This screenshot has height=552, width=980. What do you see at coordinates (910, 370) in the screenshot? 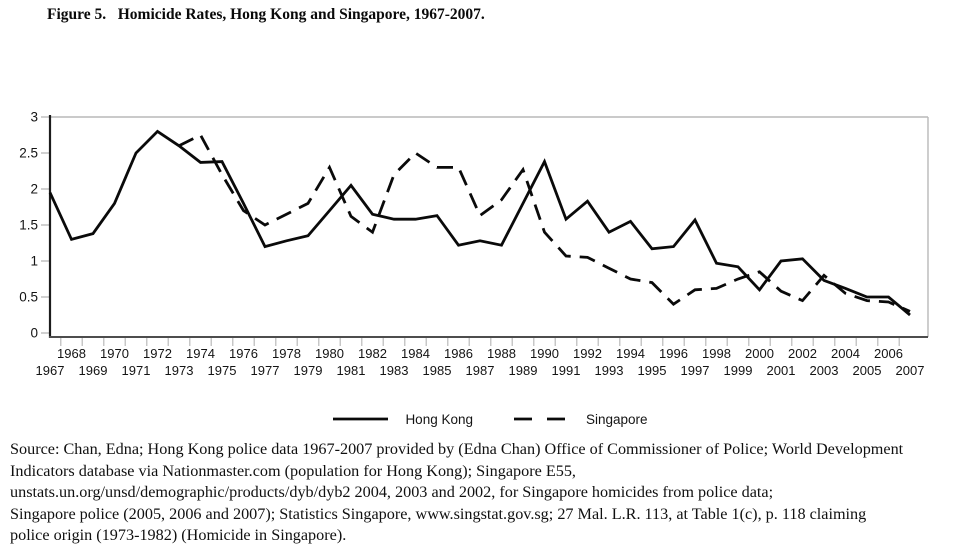
I see `x-tick-label: 2007` at bounding box center [910, 370].